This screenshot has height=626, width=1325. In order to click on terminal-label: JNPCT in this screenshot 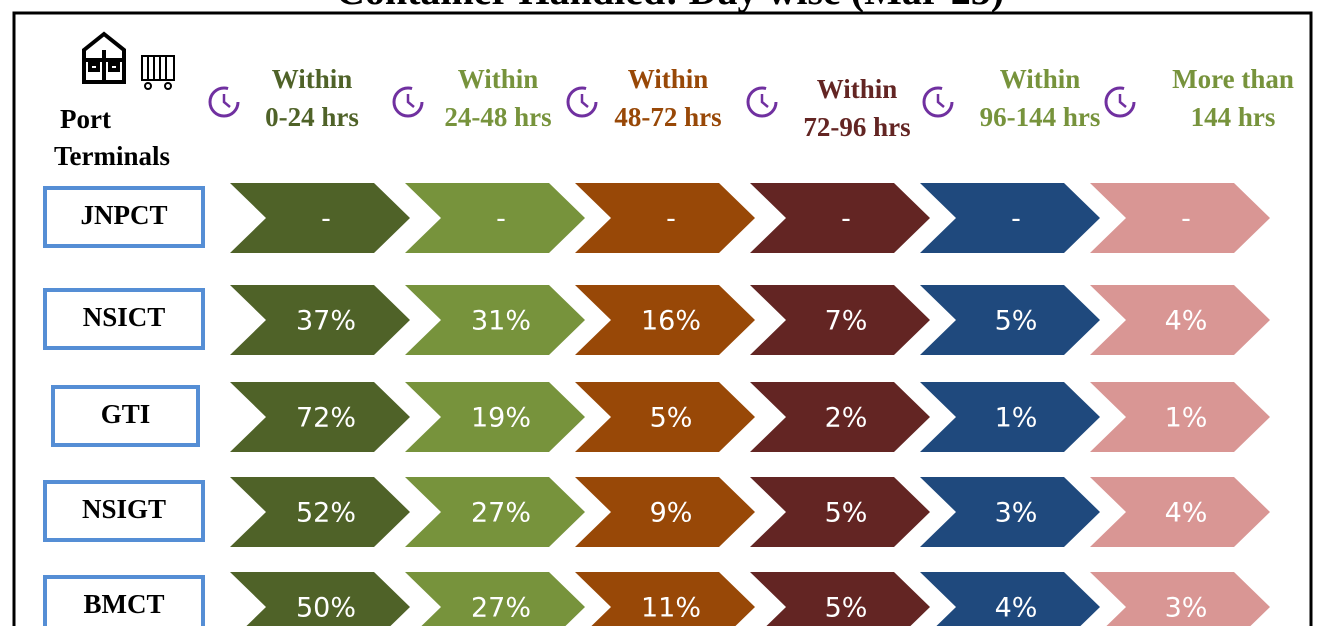, I will do `click(124, 215)`.